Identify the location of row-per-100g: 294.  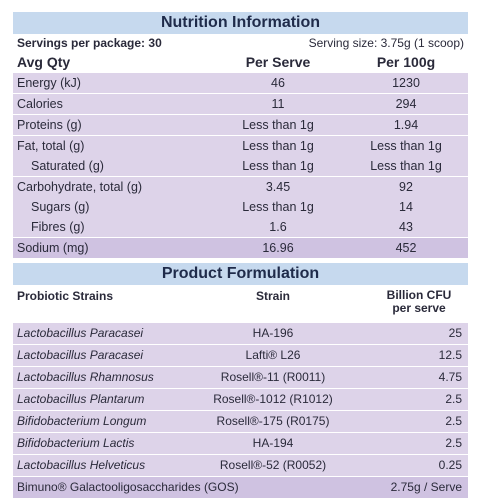
(406, 104).